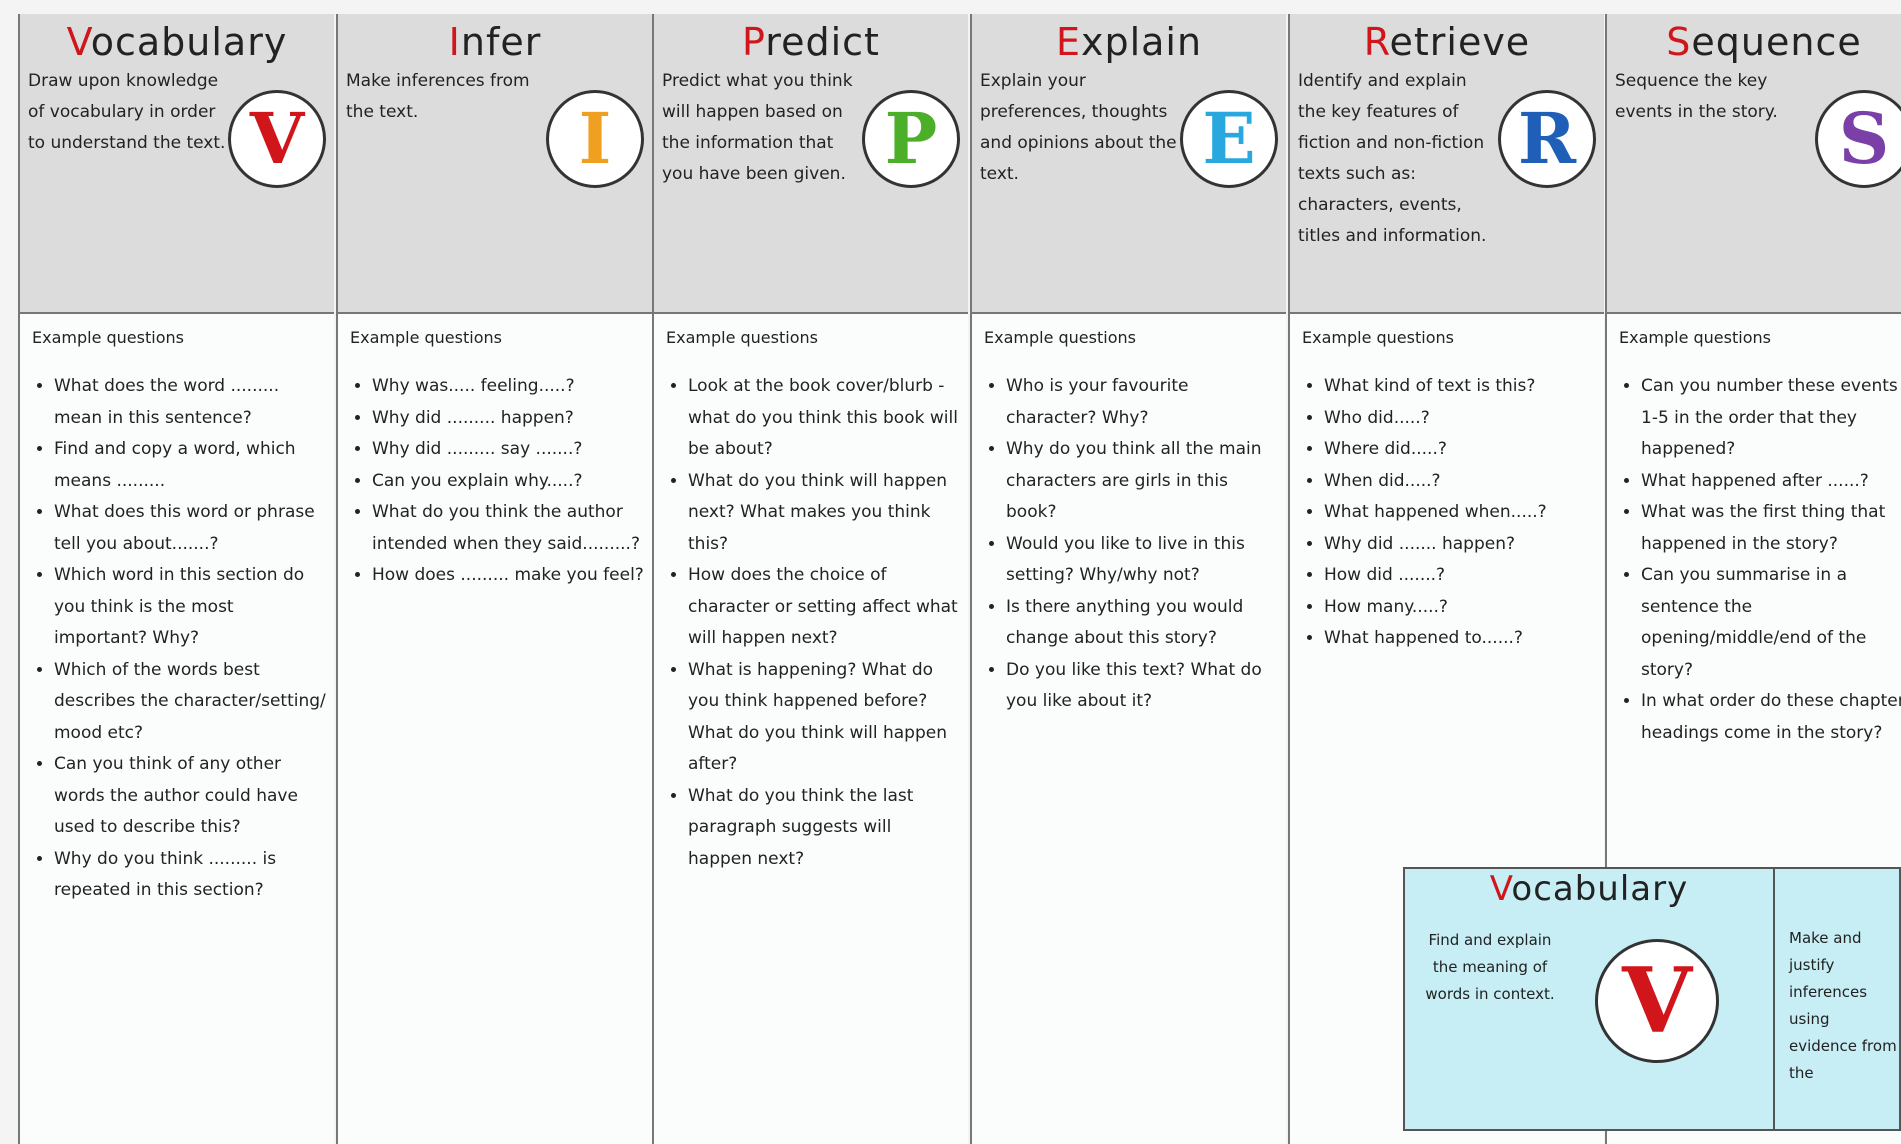  Describe the element at coordinates (1141, 42) in the screenshot. I see `heading-rest: xplain` at that location.